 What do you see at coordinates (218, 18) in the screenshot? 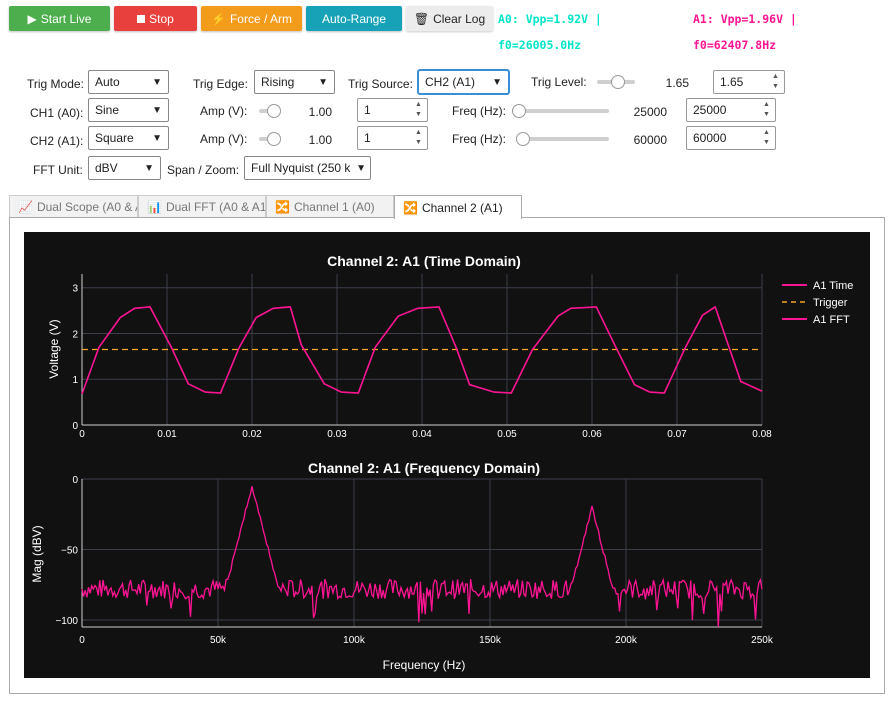
I see `lightning-icon: ⚡` at bounding box center [218, 18].